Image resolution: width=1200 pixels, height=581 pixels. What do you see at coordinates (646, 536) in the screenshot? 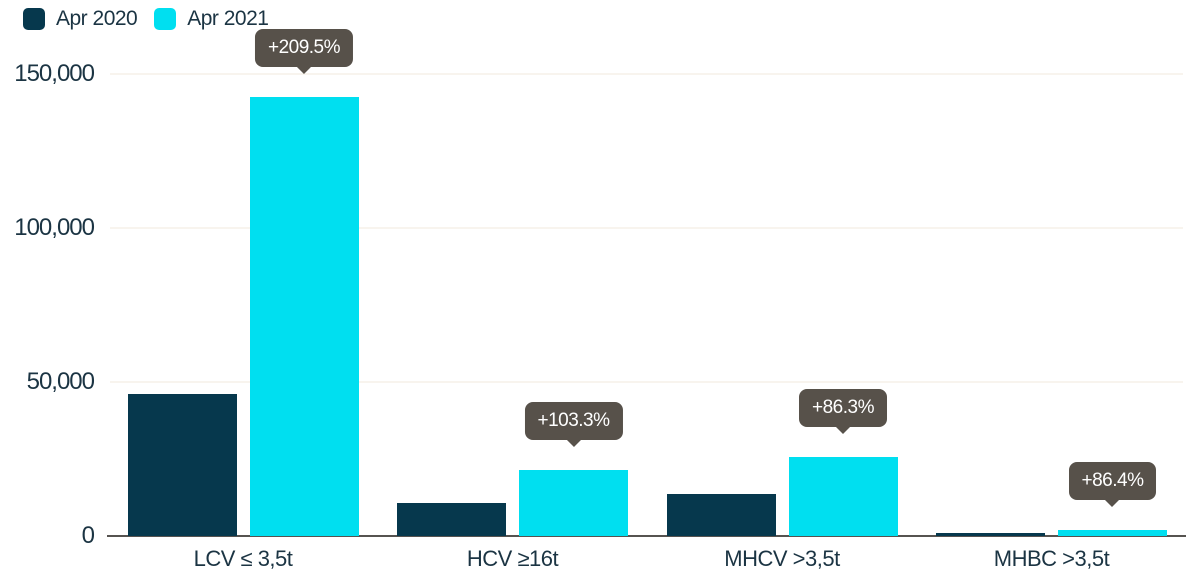
I see `x-axis-line` at bounding box center [646, 536].